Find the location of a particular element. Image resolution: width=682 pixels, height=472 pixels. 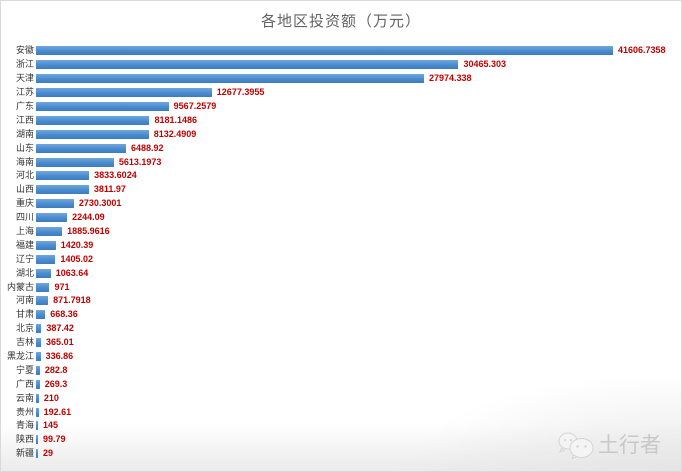

category-label: 江苏 is located at coordinates (24, 92).